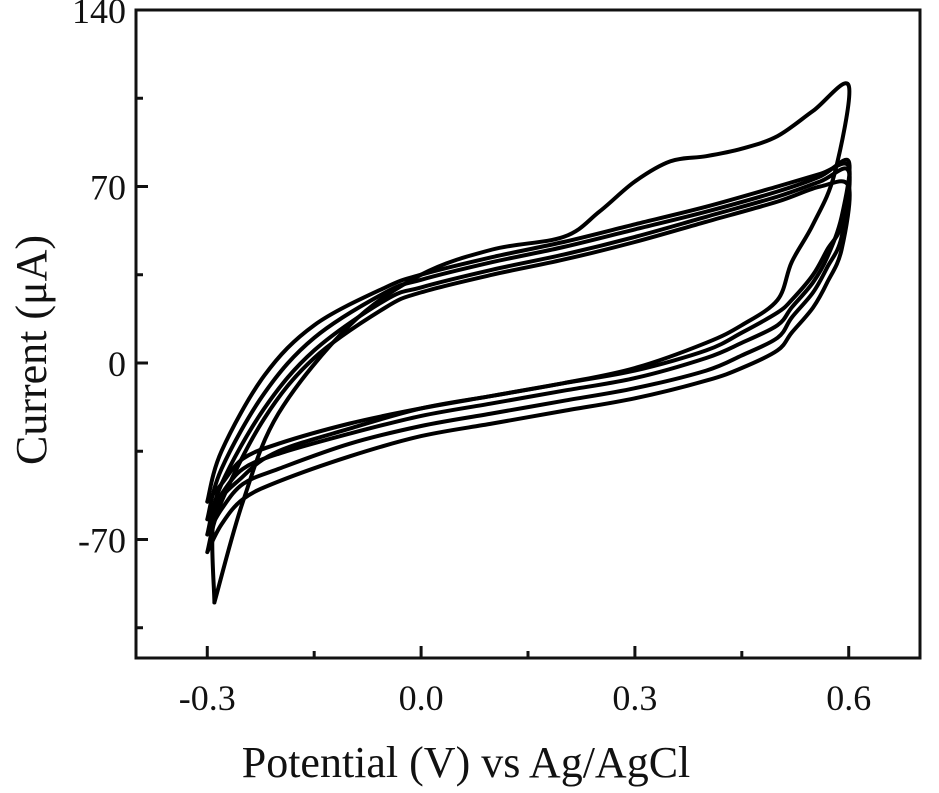 The height and width of the screenshot is (793, 939). Describe the element at coordinates (528, 652) in the screenshot. I see `x-axis-ticks` at that location.